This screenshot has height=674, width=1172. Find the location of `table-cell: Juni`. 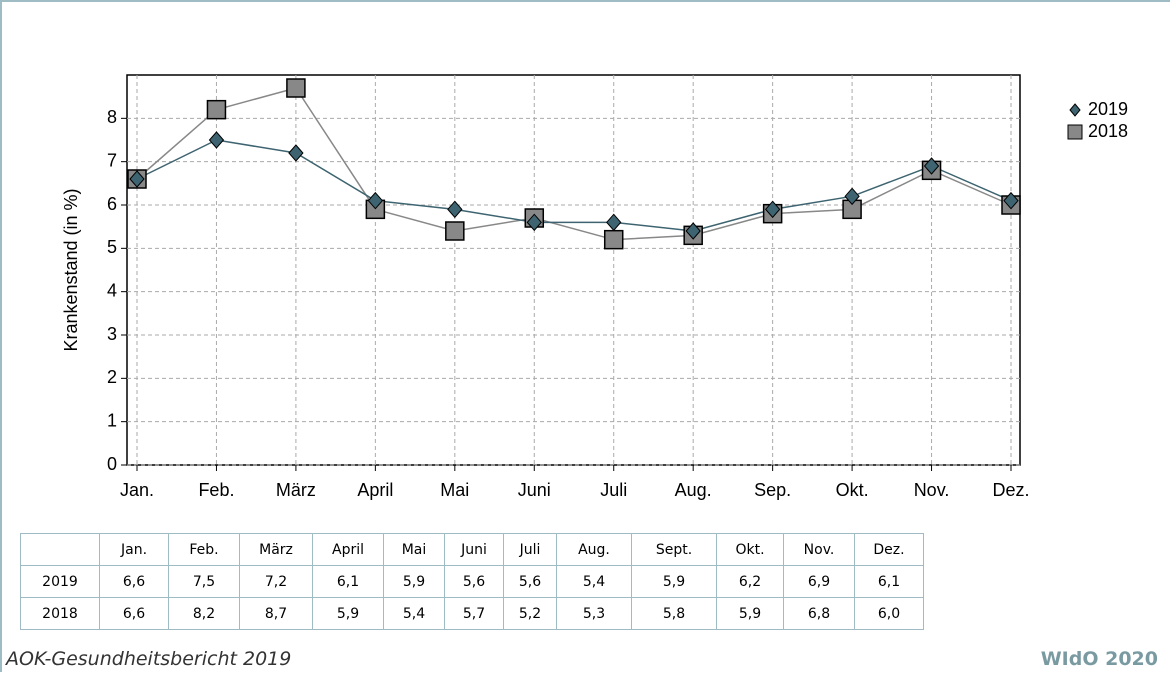

table-cell: Juni is located at coordinates (474, 549).